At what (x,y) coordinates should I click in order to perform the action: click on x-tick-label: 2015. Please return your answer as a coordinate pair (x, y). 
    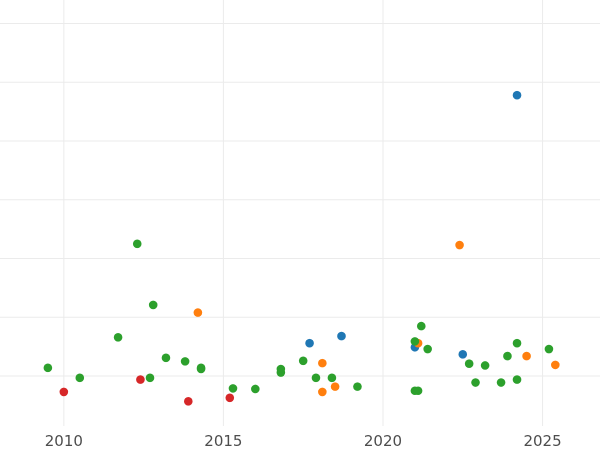
    Looking at the image, I should click on (223, 441).